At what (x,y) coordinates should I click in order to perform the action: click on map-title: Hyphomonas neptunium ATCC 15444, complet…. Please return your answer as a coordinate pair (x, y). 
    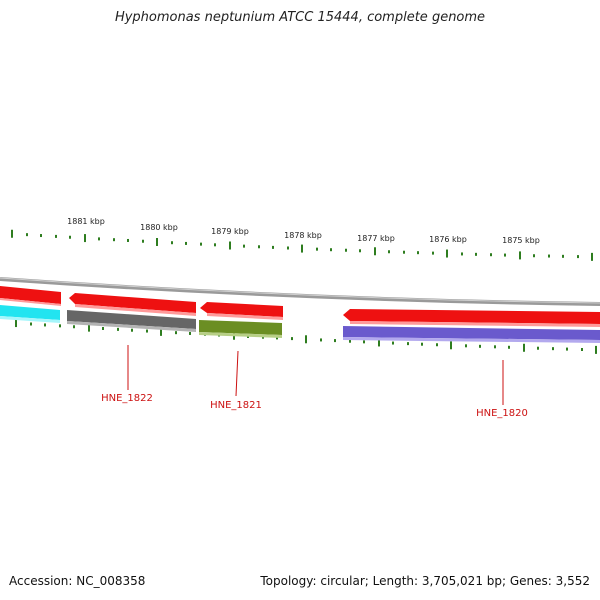
    Looking at the image, I should click on (300, 17).